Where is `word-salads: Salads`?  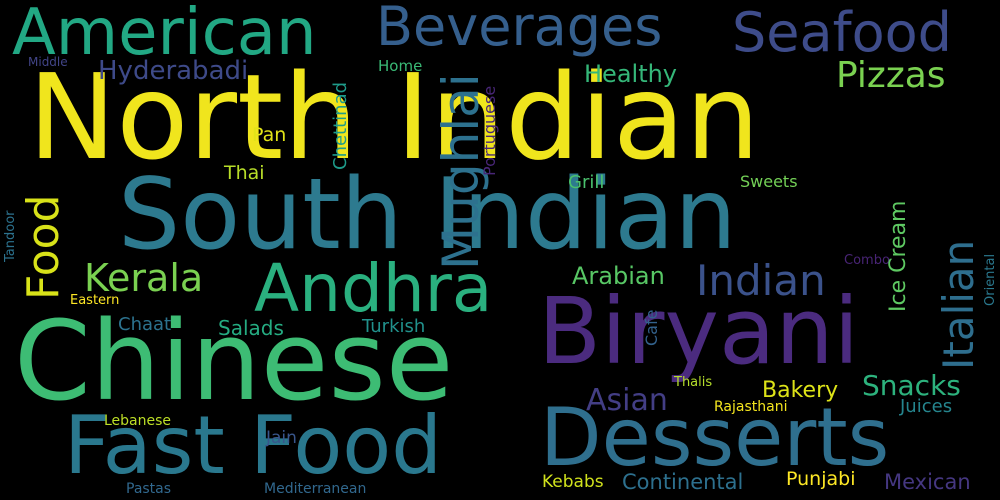
word-salads: Salads is located at coordinates (251, 328).